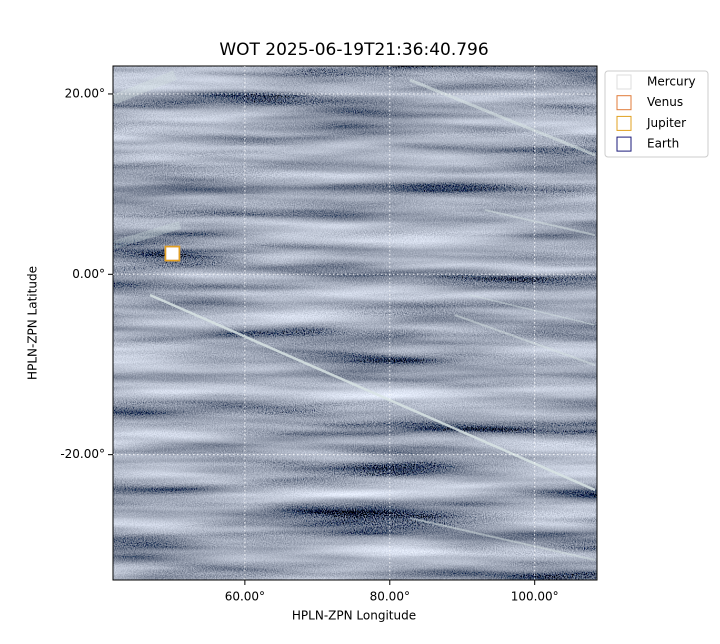 The width and height of the screenshot is (720, 644). Describe the element at coordinates (85, 93) in the screenshot. I see `y-tick-label: 20.00°` at that location.